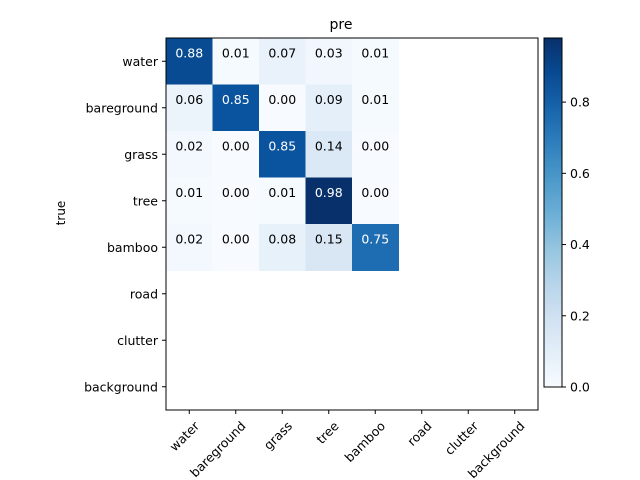 The width and height of the screenshot is (640, 480). What do you see at coordinates (327, 432) in the screenshot?
I see `x-tick-label: tree` at bounding box center [327, 432].